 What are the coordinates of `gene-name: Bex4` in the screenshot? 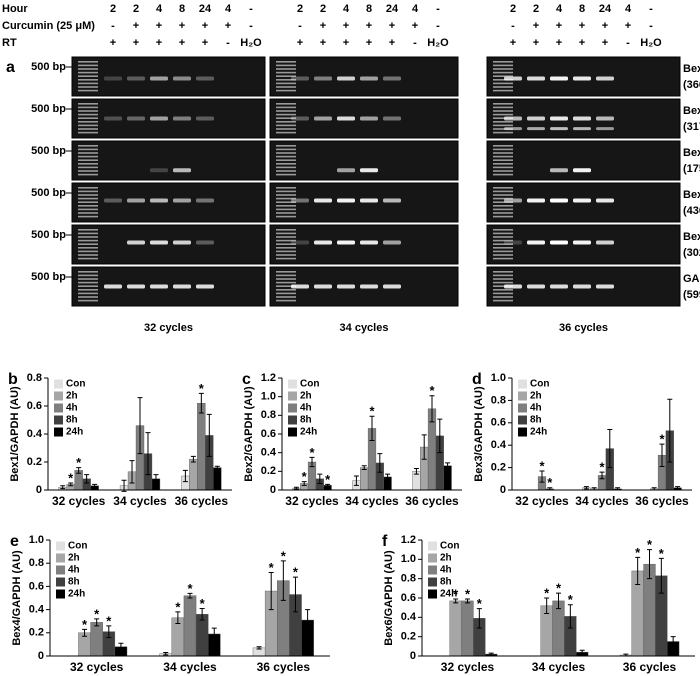 It's located at (691, 195).